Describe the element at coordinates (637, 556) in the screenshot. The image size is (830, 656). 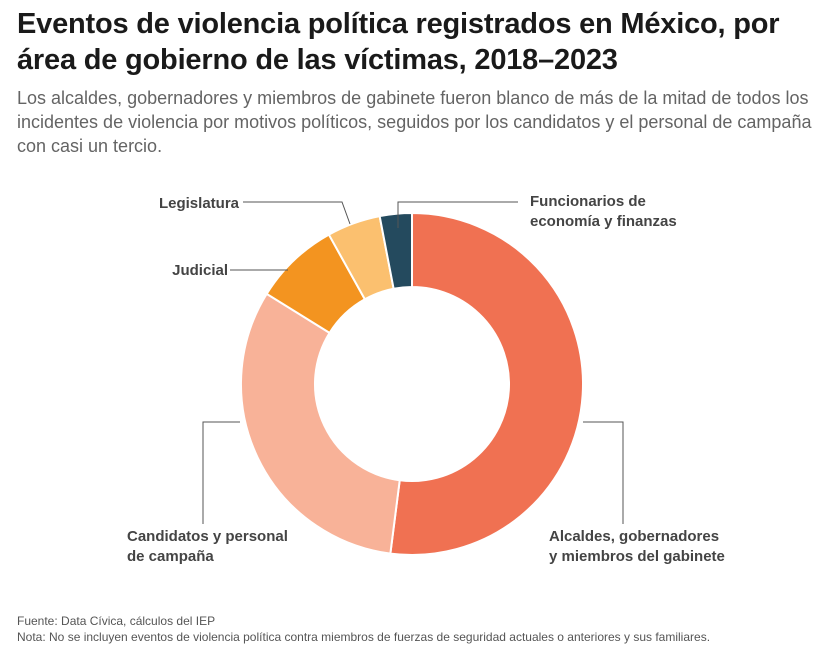
I see `slice-label-0-line-1: y miembros del gabinete` at that location.